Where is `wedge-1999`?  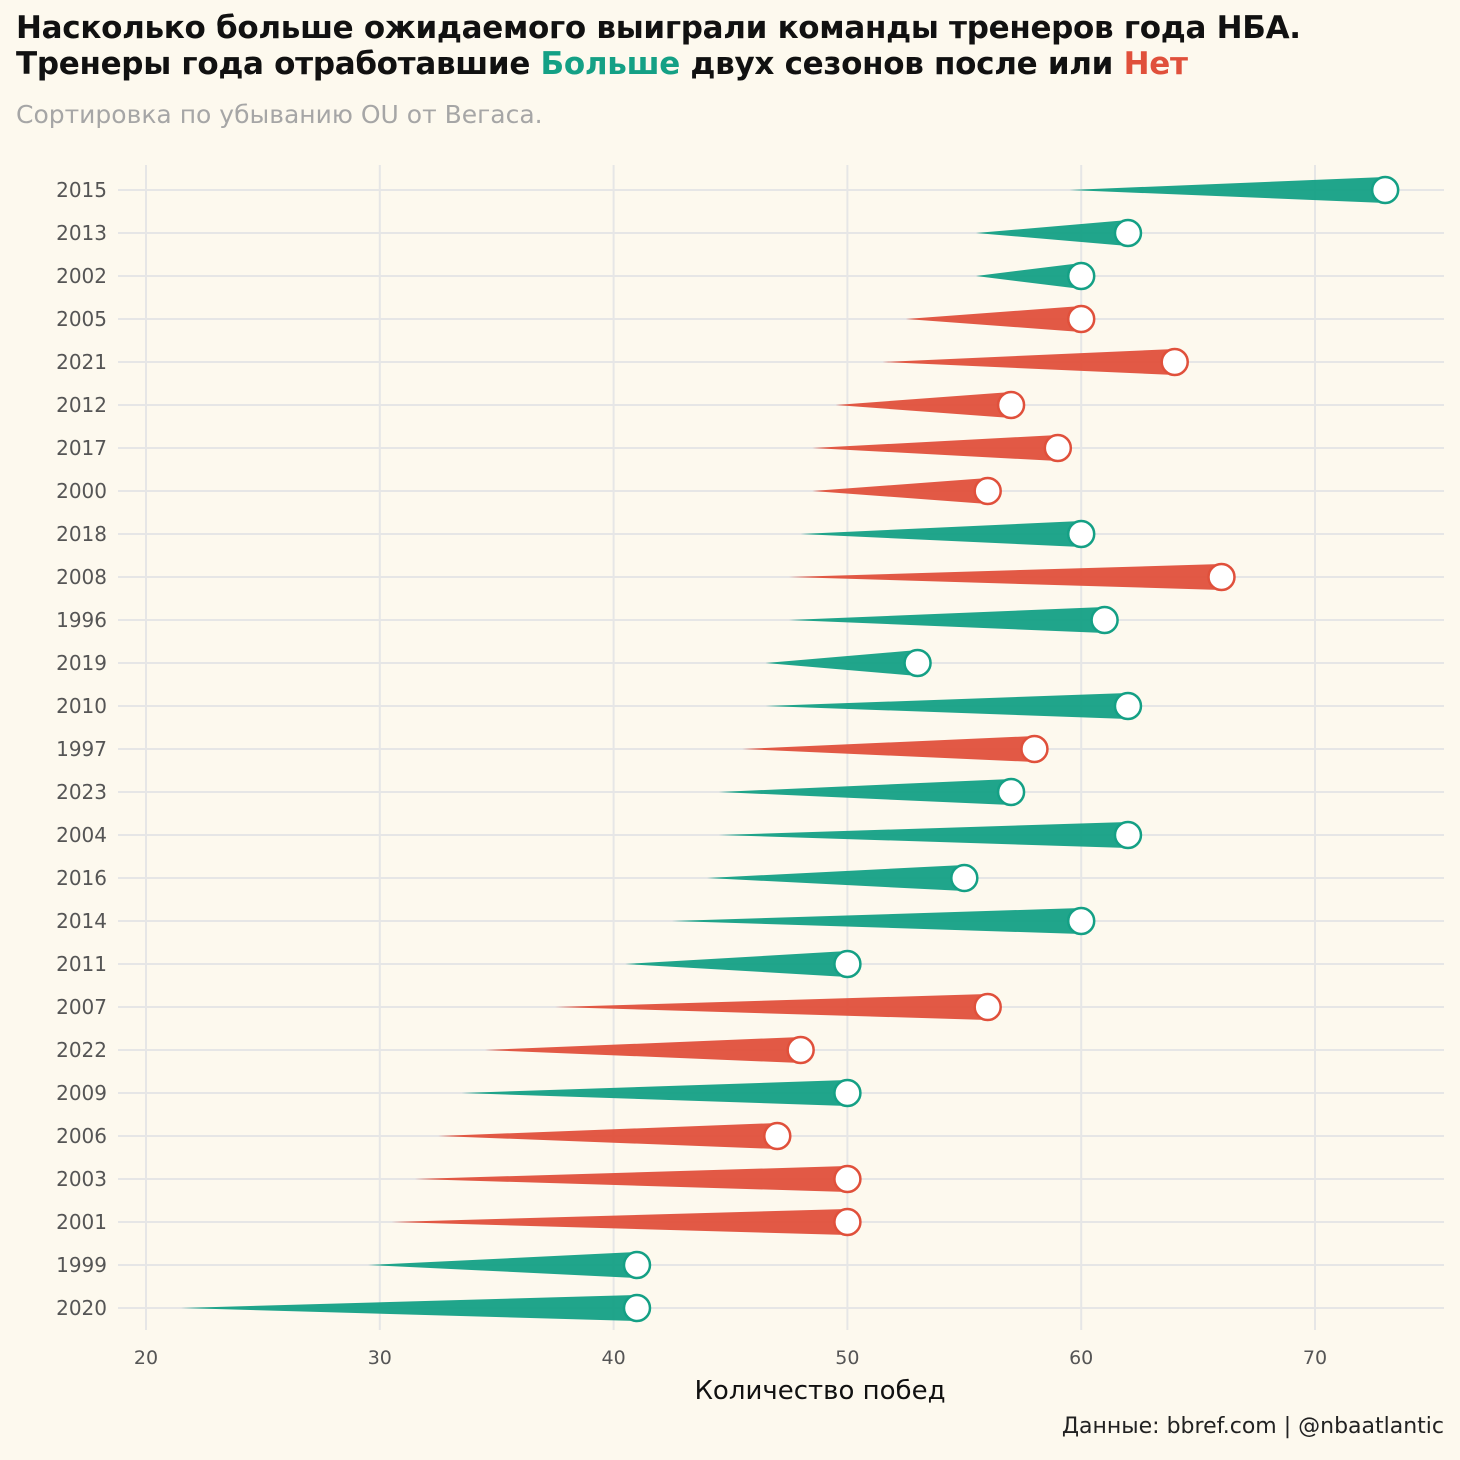
wedge-1999 is located at coordinates (502, 1265).